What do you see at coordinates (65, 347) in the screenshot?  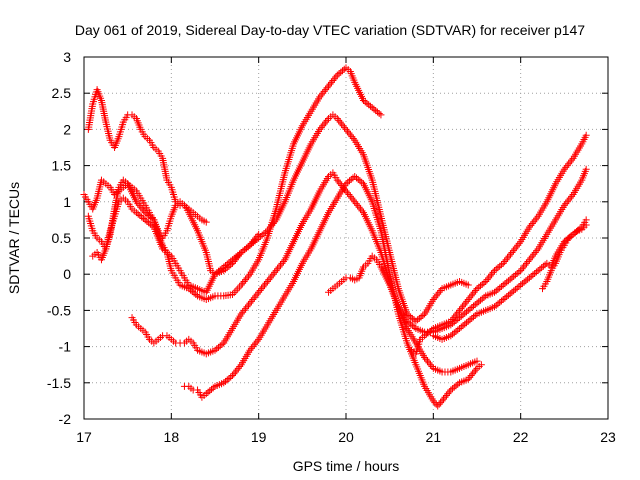 I see `y-tick-label: -1` at bounding box center [65, 347].